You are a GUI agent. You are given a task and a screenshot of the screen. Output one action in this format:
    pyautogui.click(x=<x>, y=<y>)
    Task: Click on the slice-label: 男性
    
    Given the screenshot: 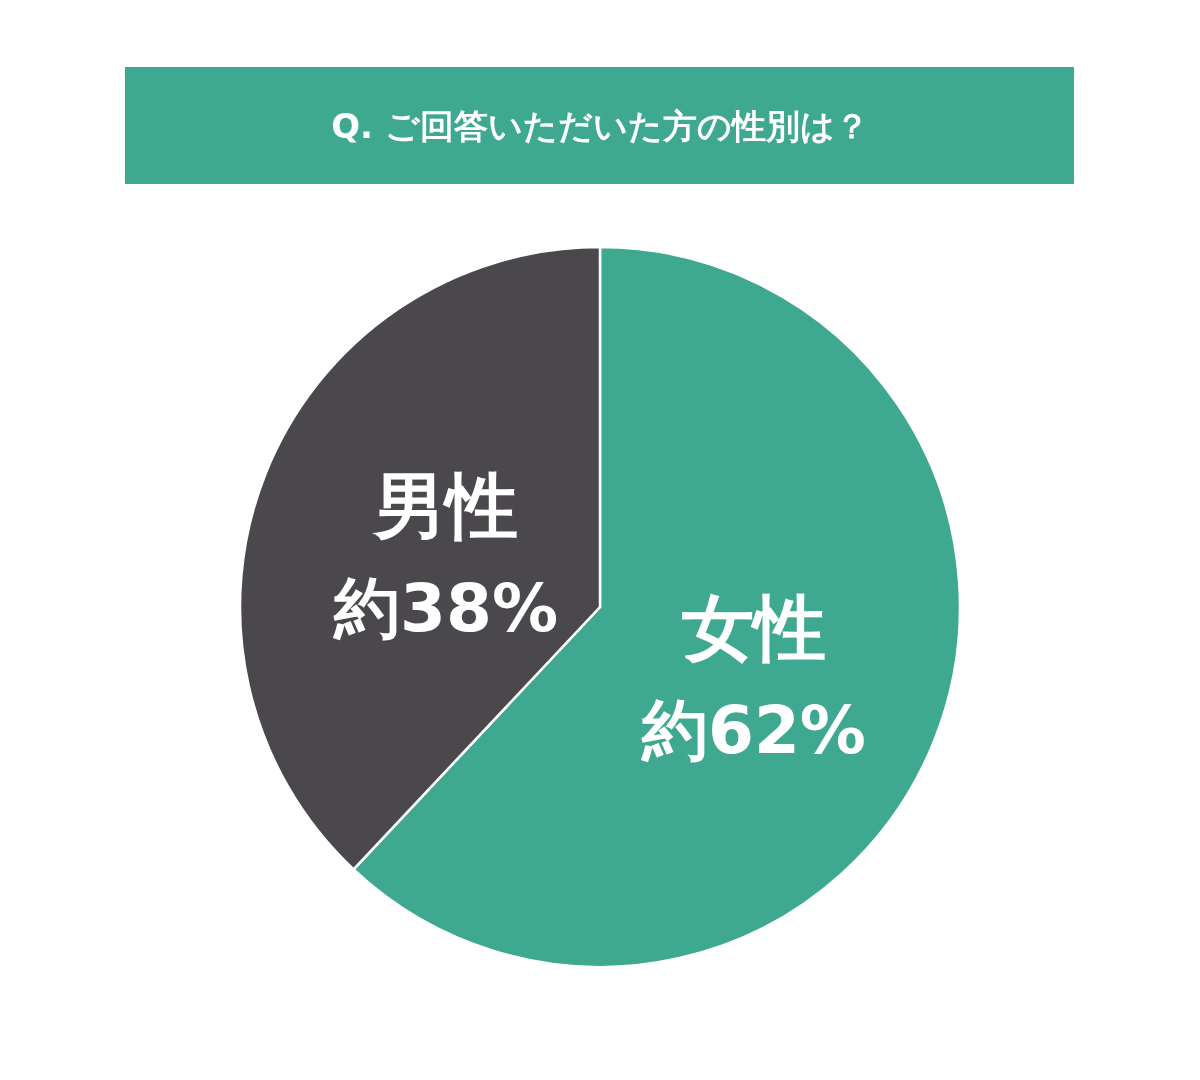 What is the action you would take?
    pyautogui.click(x=445, y=506)
    